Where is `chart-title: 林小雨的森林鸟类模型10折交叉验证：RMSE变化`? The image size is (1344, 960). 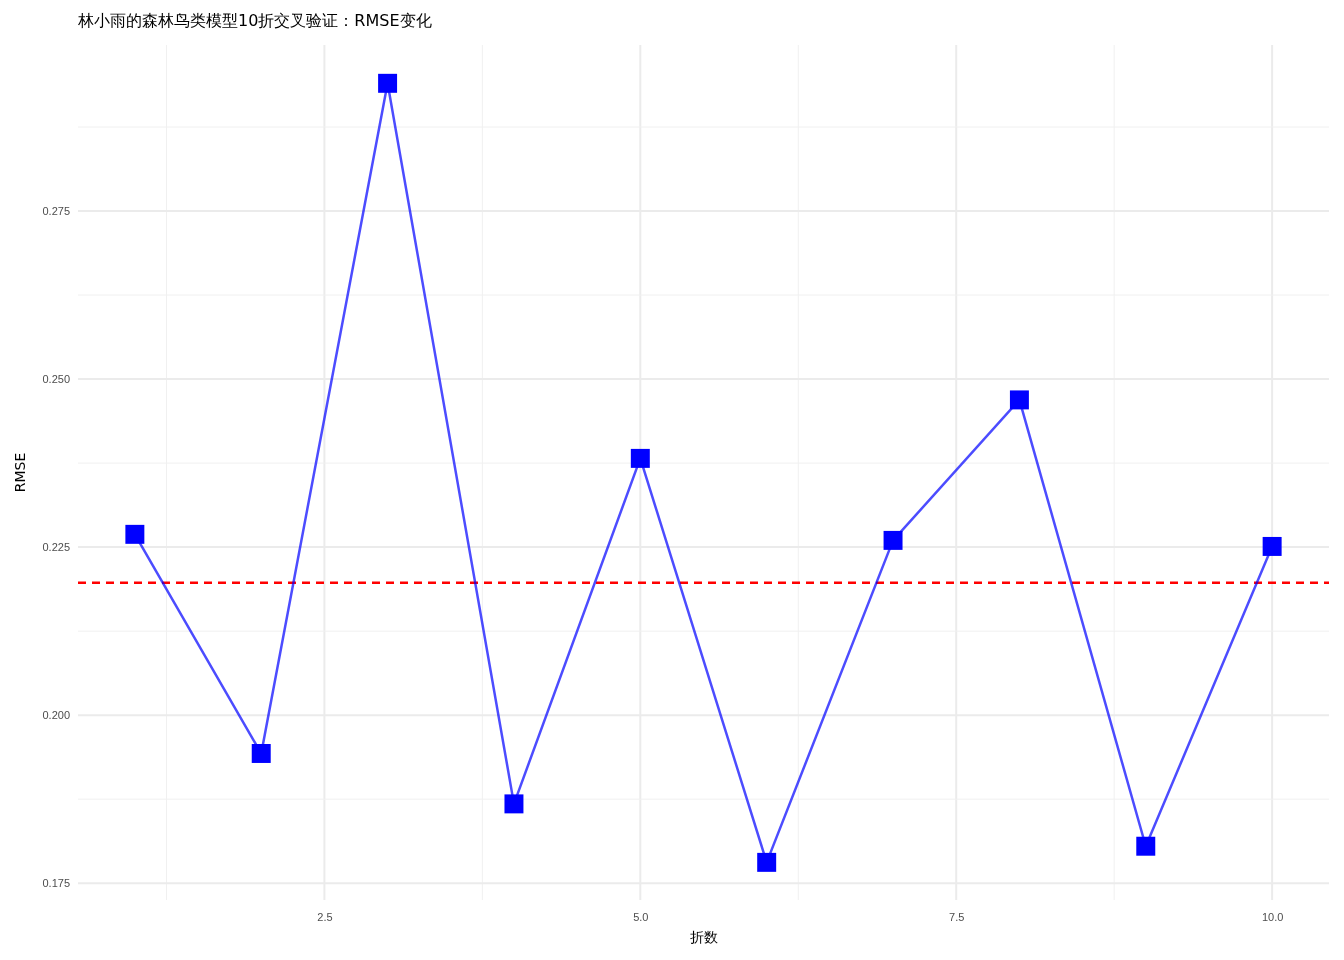 chart-title: 林小雨的森林鸟类模型10折交叉验证：RMSE变化 is located at coordinates (254, 20).